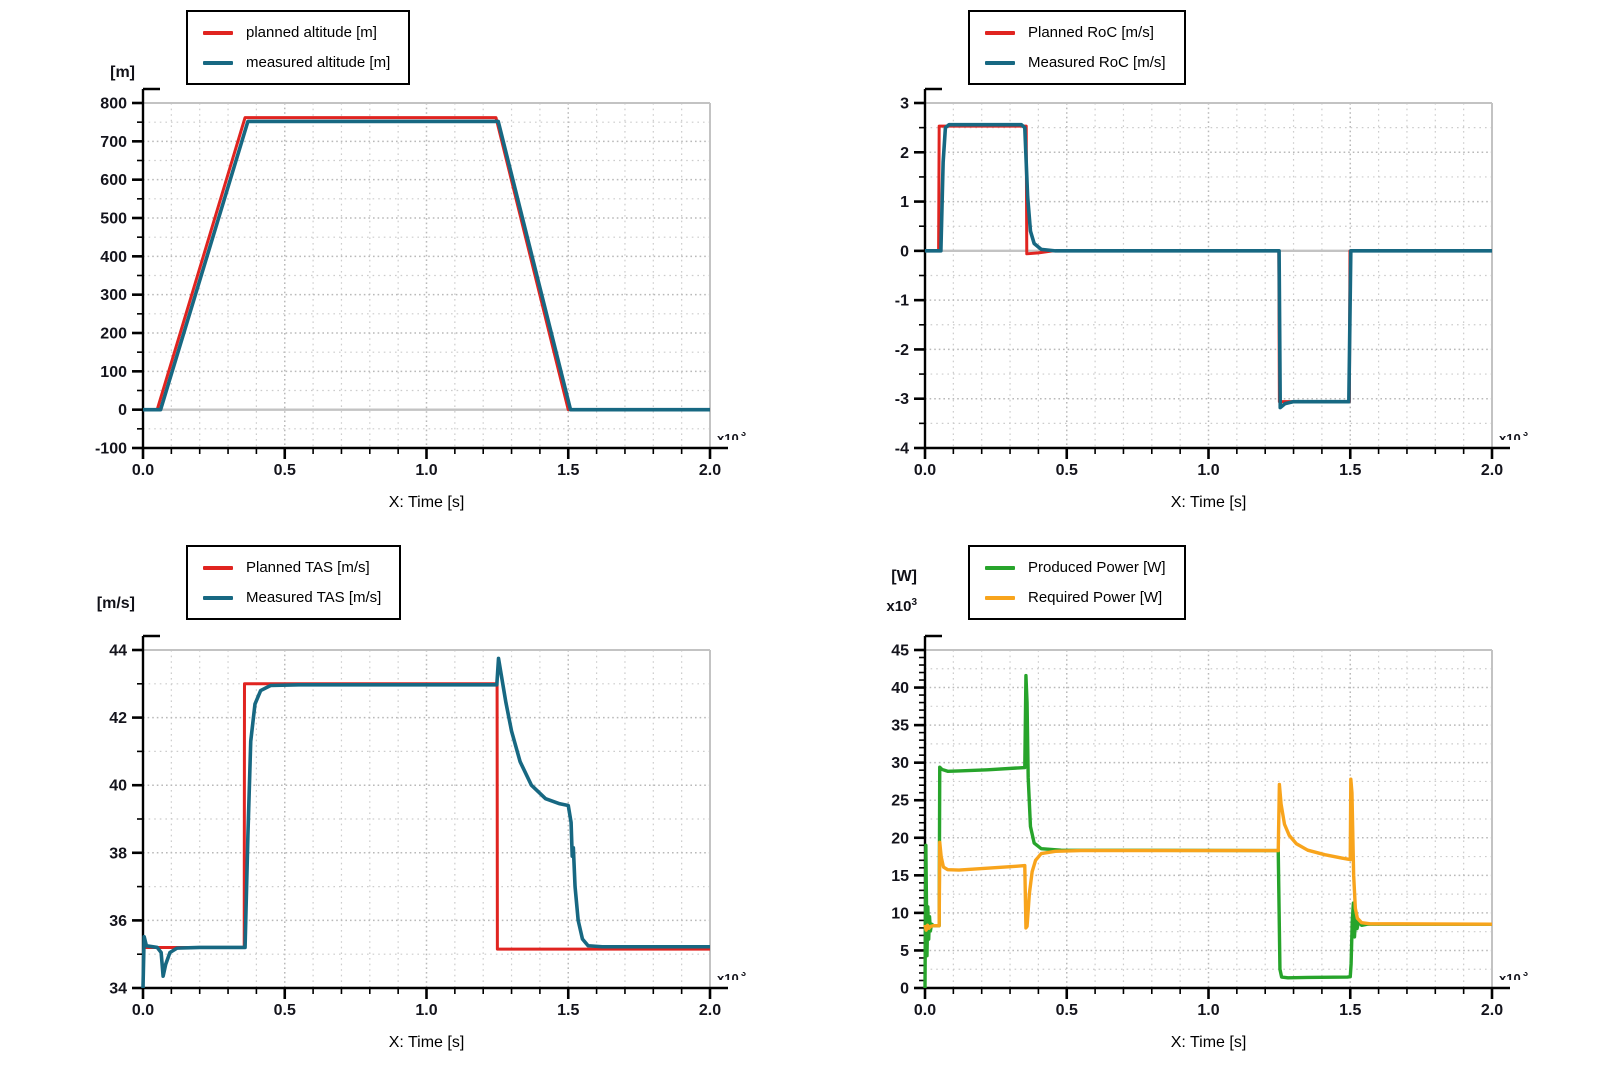 This screenshot has height=1091, width=1600. What do you see at coordinates (311, 32) in the screenshot?
I see `legend-label: planned altitude [m]` at bounding box center [311, 32].